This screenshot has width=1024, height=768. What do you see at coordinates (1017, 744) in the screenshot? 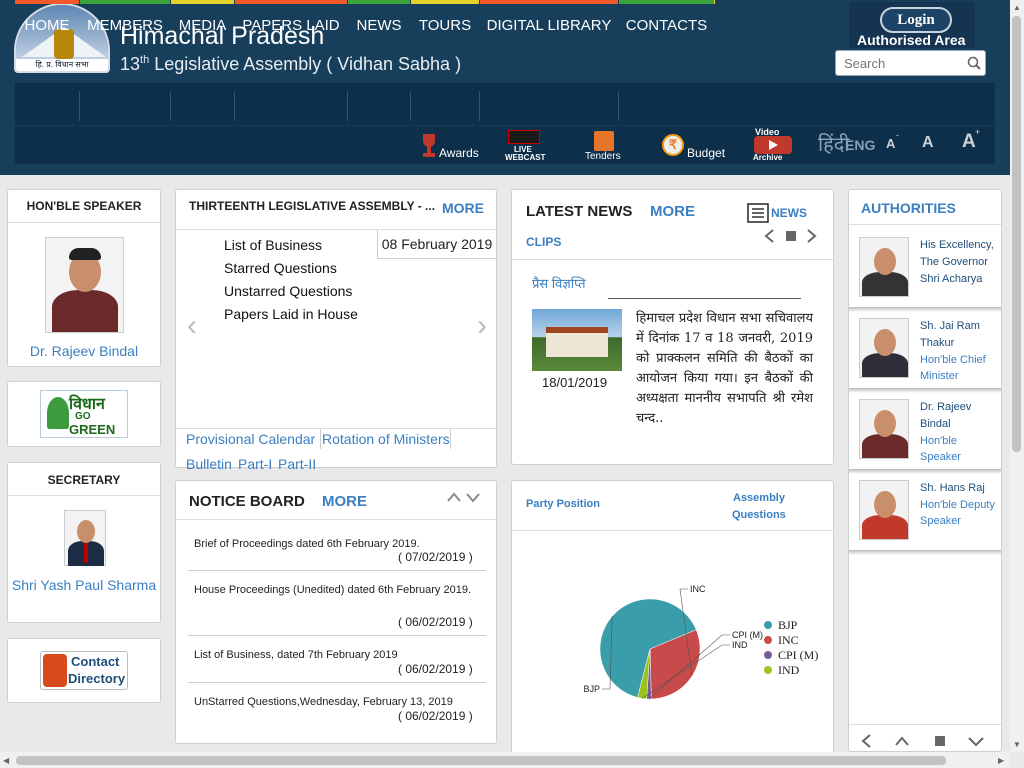
I see `scroll-down-icon: ▼` at bounding box center [1017, 744].